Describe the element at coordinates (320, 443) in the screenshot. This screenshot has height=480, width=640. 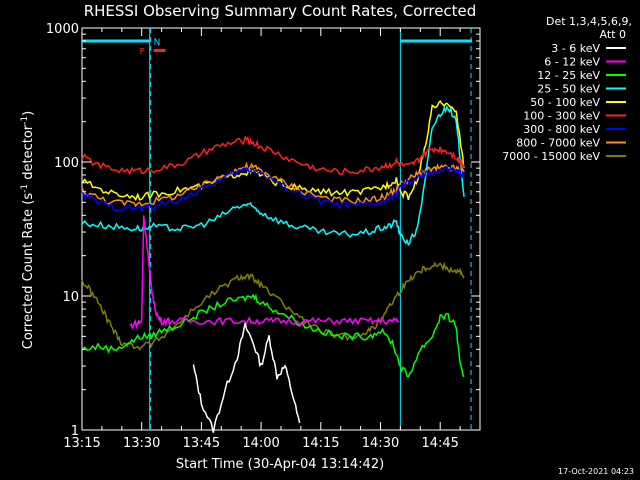
I see `x-tick-label: 14:15` at that location.